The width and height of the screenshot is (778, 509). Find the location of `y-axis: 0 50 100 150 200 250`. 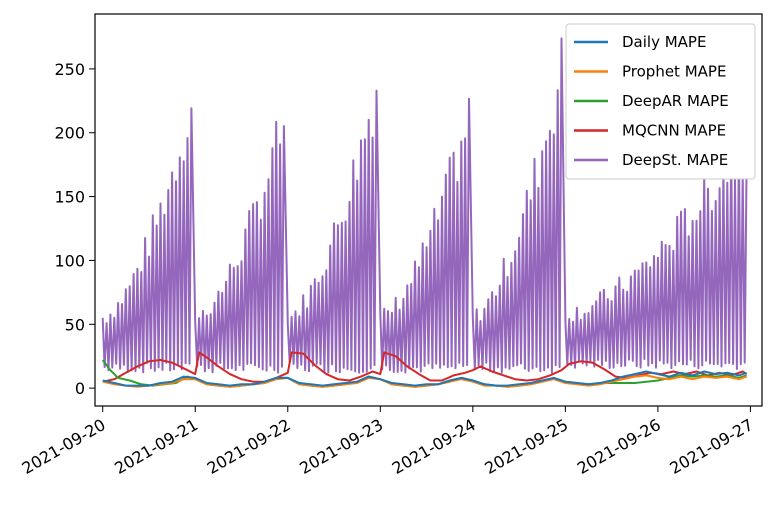

y-axis: 0 50 100 150 200 250 is located at coordinates (74, 229).